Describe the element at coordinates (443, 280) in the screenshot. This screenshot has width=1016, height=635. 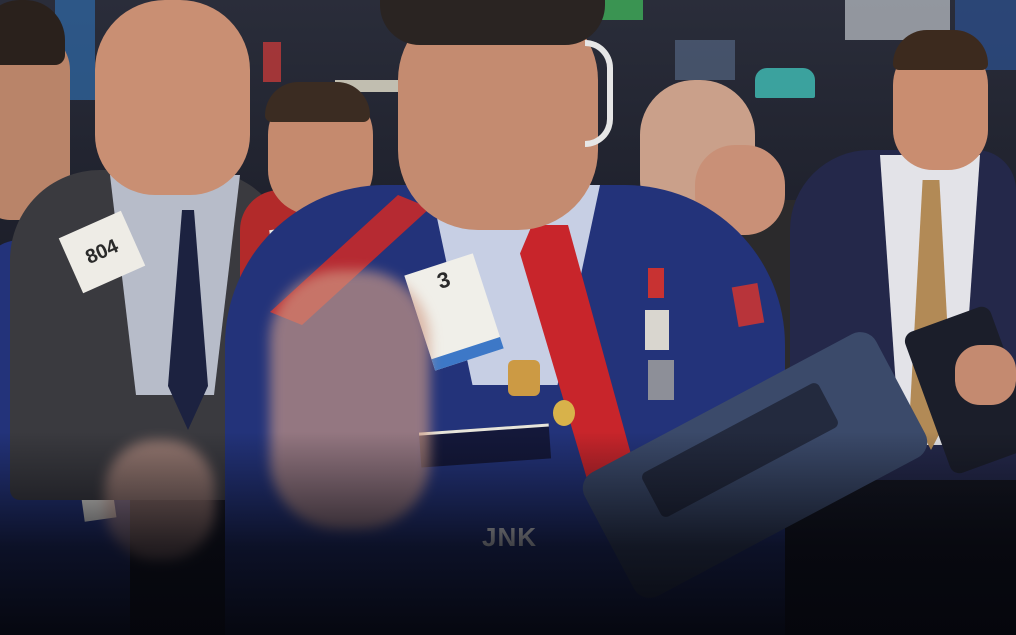
I see `central-trader-badge-number: 3` at that location.